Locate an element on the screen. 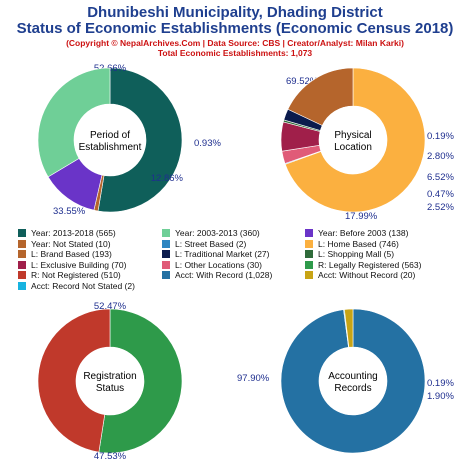  legend-label: Acct: Record Not Stated (2) is located at coordinates (83, 285).